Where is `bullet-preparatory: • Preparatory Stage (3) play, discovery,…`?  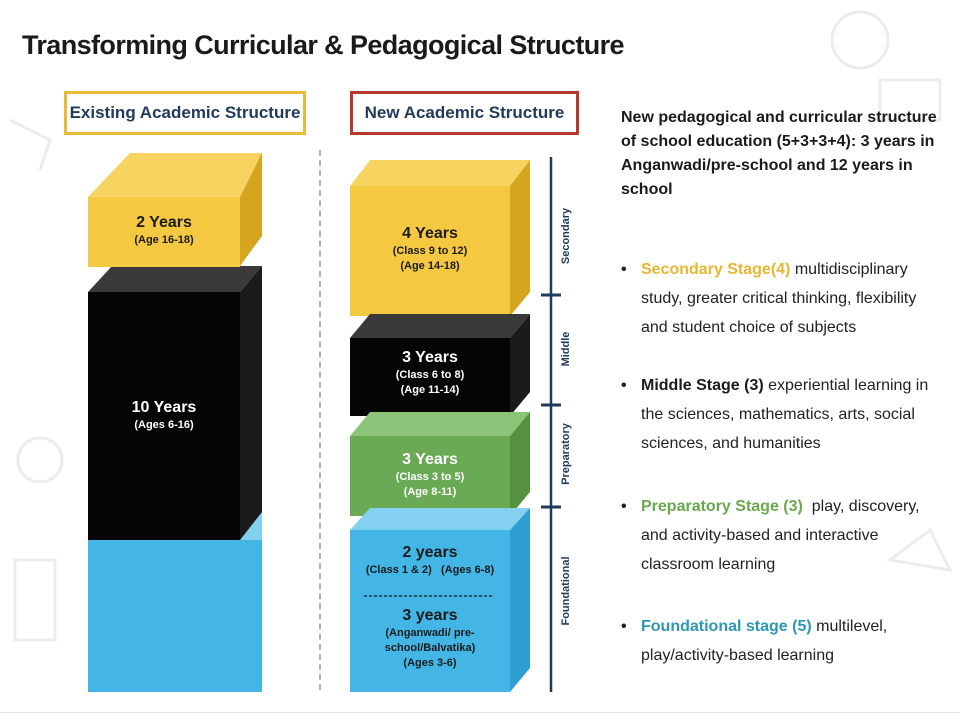
bullet-preparatory: • Preparatory Stage (3) play, discovery,… is located at coordinates (781, 535).